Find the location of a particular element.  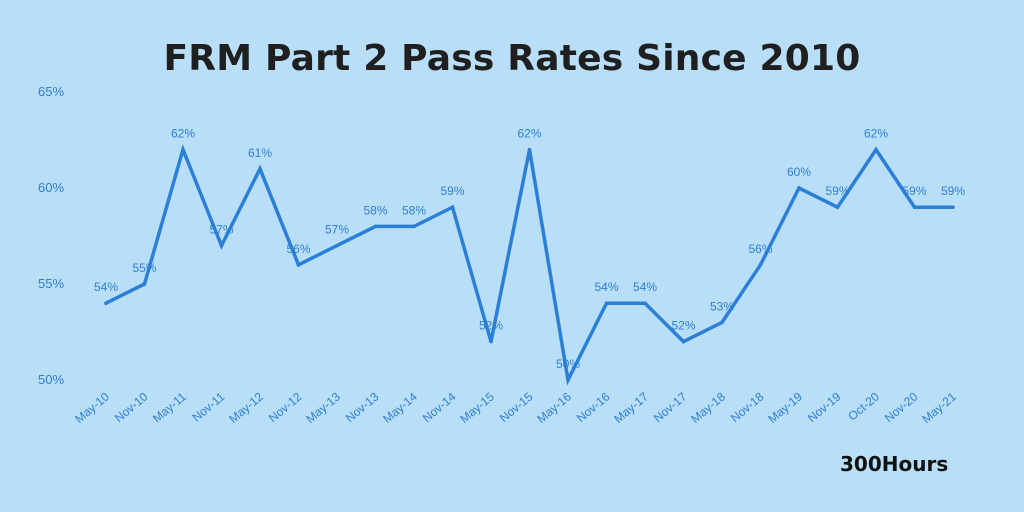

x-tick-label: Oct-20 is located at coordinates (863, 406).